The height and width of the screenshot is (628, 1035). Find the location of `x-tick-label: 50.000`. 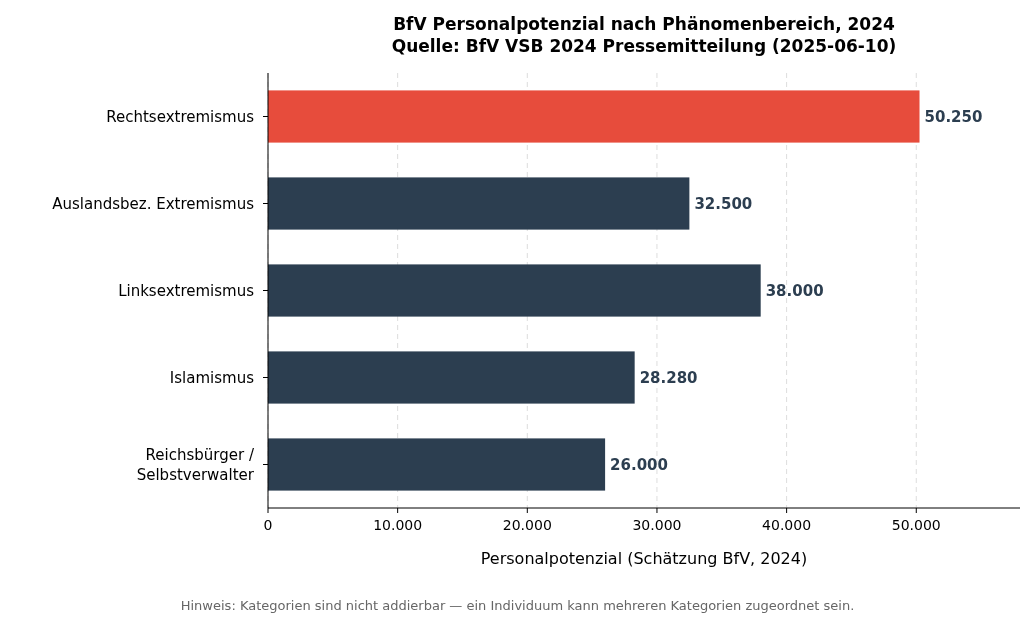

x-tick-label: 50.000 is located at coordinates (916, 525).